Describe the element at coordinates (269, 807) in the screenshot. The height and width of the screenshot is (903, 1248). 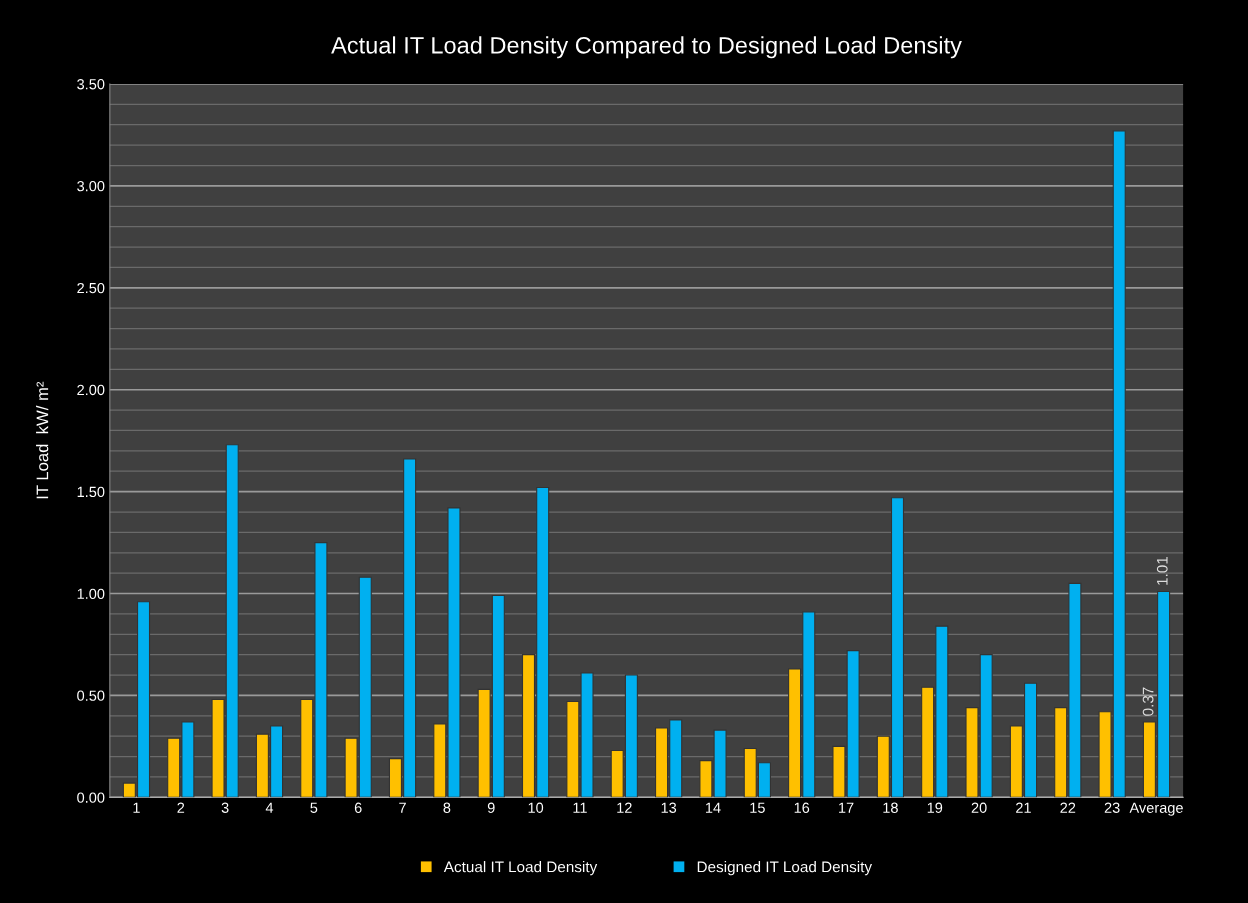
I see `x-tick-label: 4` at that location.